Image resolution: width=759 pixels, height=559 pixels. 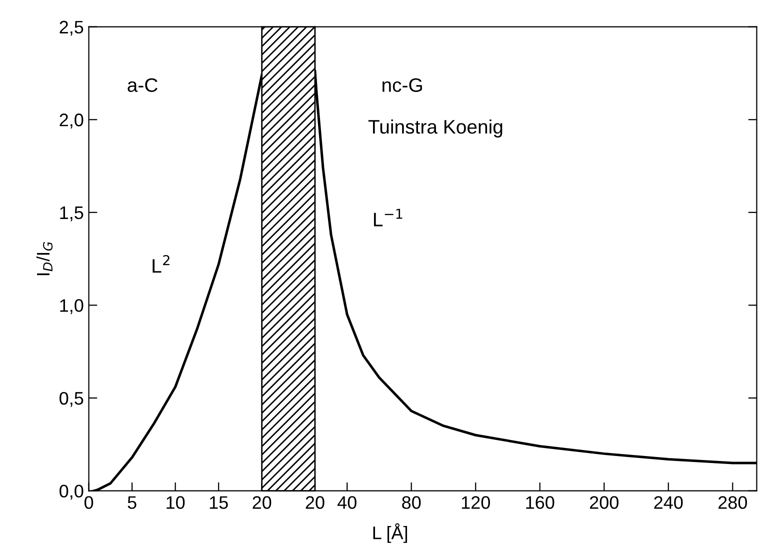 What do you see at coordinates (540, 502) in the screenshot?
I see `x-tick-label: 160` at bounding box center [540, 502].